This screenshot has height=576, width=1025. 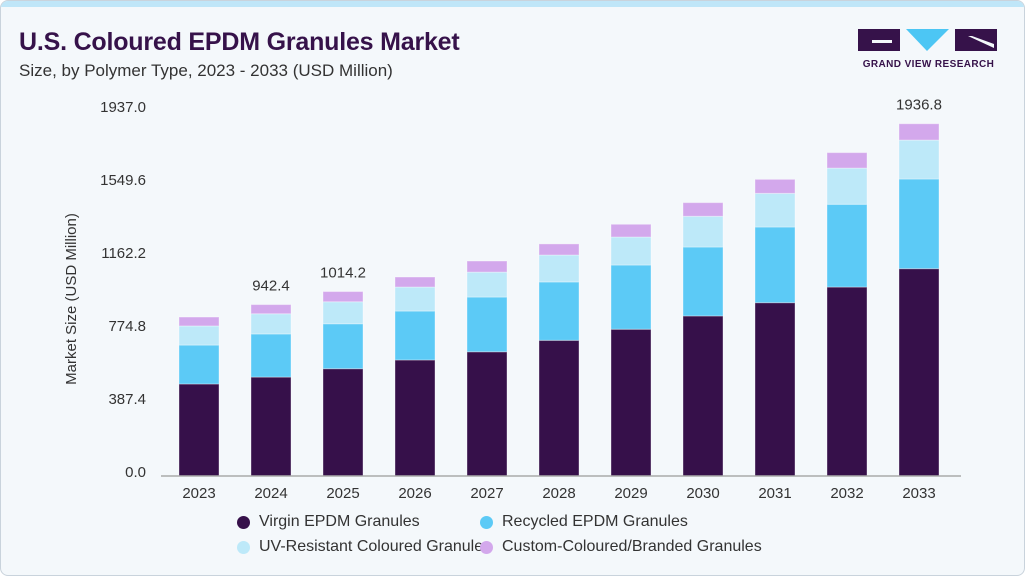 I want to click on bar-segment-custom-coloured-branded-granules-2032, so click(x=847, y=160).